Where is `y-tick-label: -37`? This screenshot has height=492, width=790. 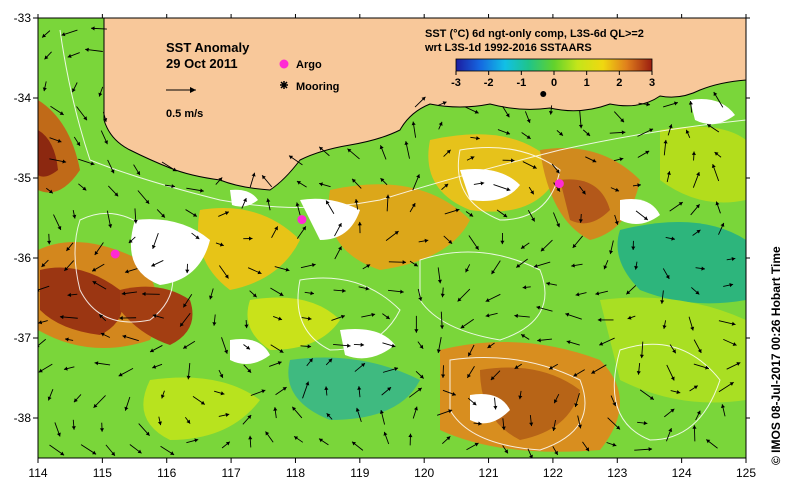 y-tick-label: -37 is located at coordinates (23, 338).